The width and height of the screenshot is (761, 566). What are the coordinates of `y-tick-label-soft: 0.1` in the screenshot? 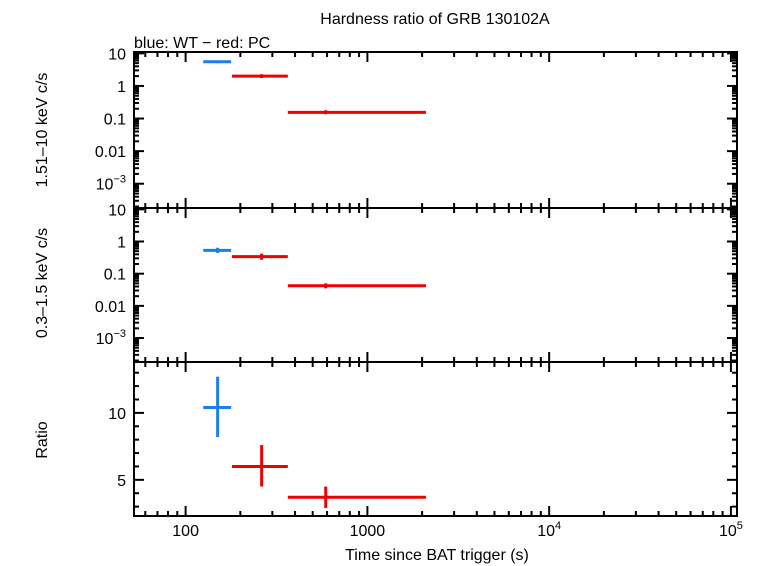 It's located at (115, 275).